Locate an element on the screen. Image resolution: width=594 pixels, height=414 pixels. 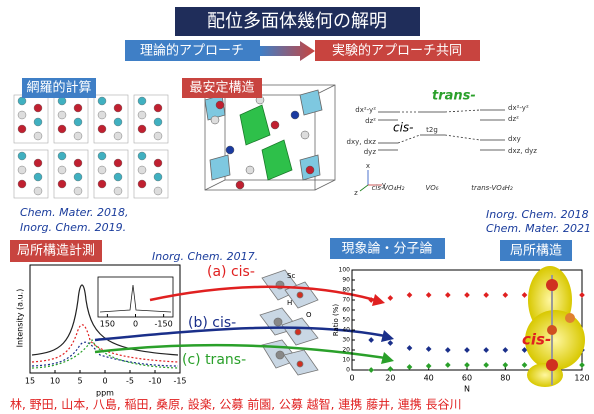
tick-label: 90 is located at coordinates (346, 280).